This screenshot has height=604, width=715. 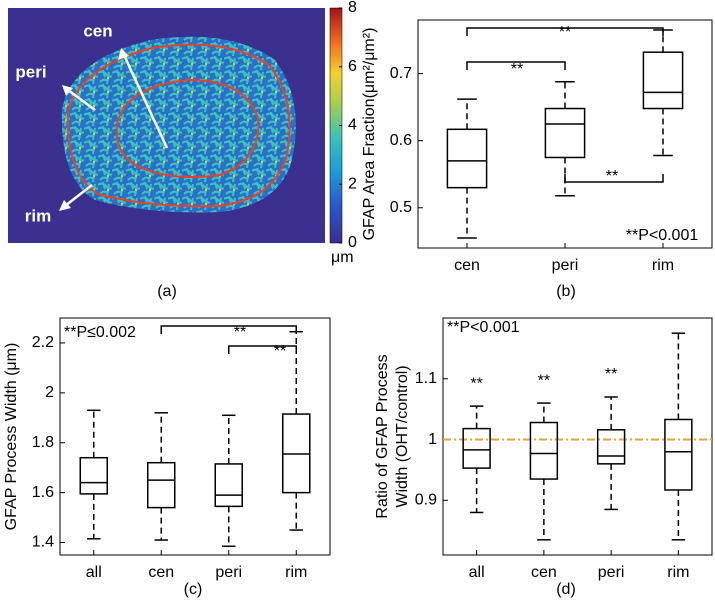 I want to click on colorbar-tick-label: 4, so click(x=352, y=125).